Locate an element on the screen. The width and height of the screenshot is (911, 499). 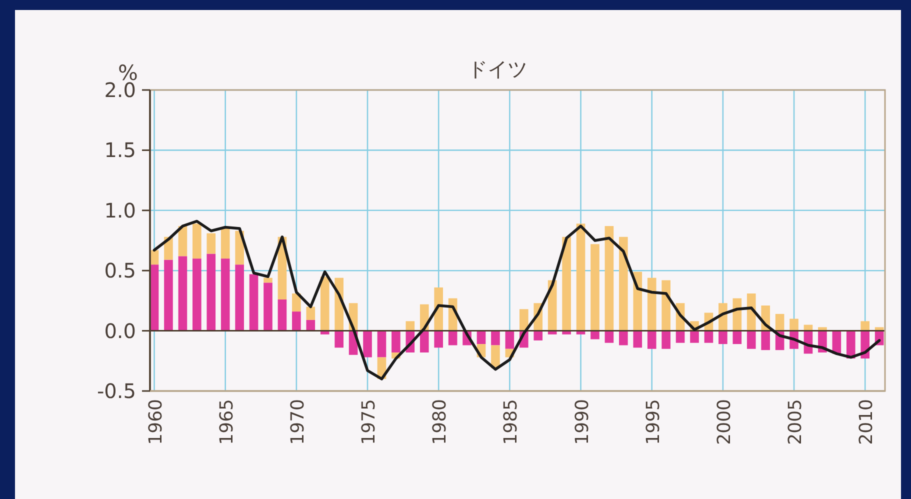
x-tick-label: 2010 is located at coordinates (867, 422).